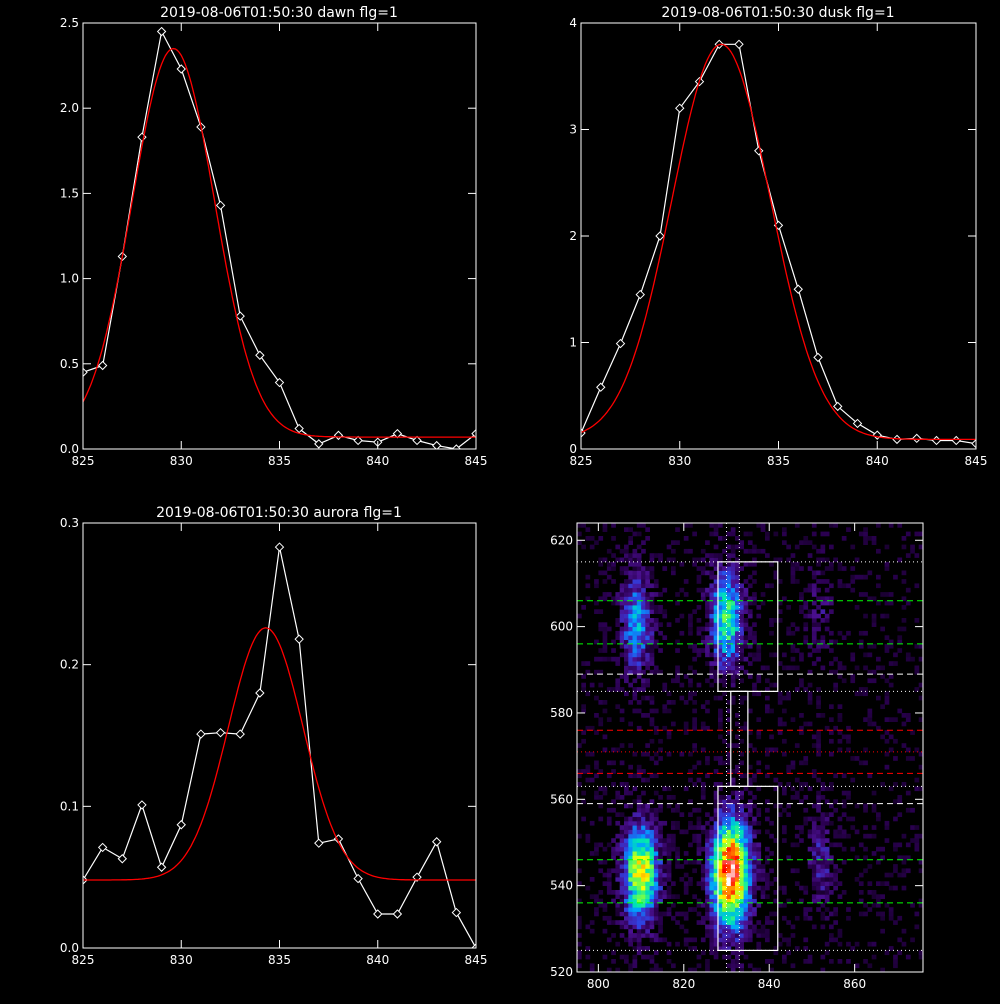  Describe the element at coordinates (476, 960) in the screenshot. I see `aurora-x-tick-label: 845` at that location.